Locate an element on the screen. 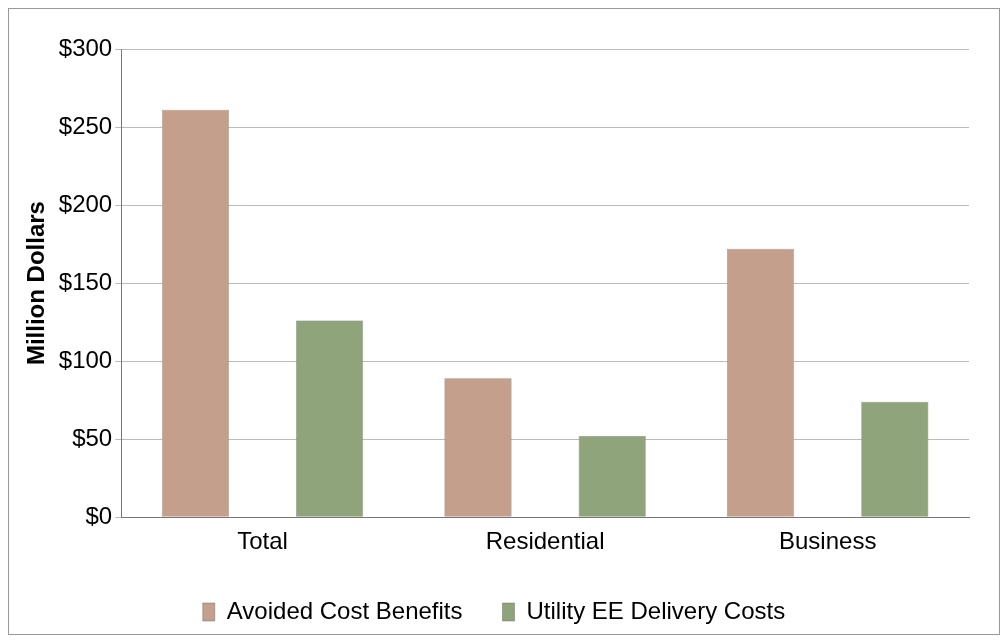  y-tick-label: $150 is located at coordinates (85, 281).